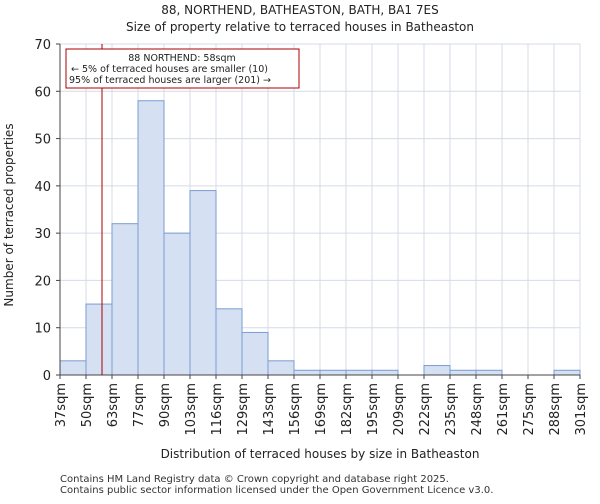 This screenshot has height=504, width=600. I want to click on x-tick-label: 77sqm, so click(139, 405).